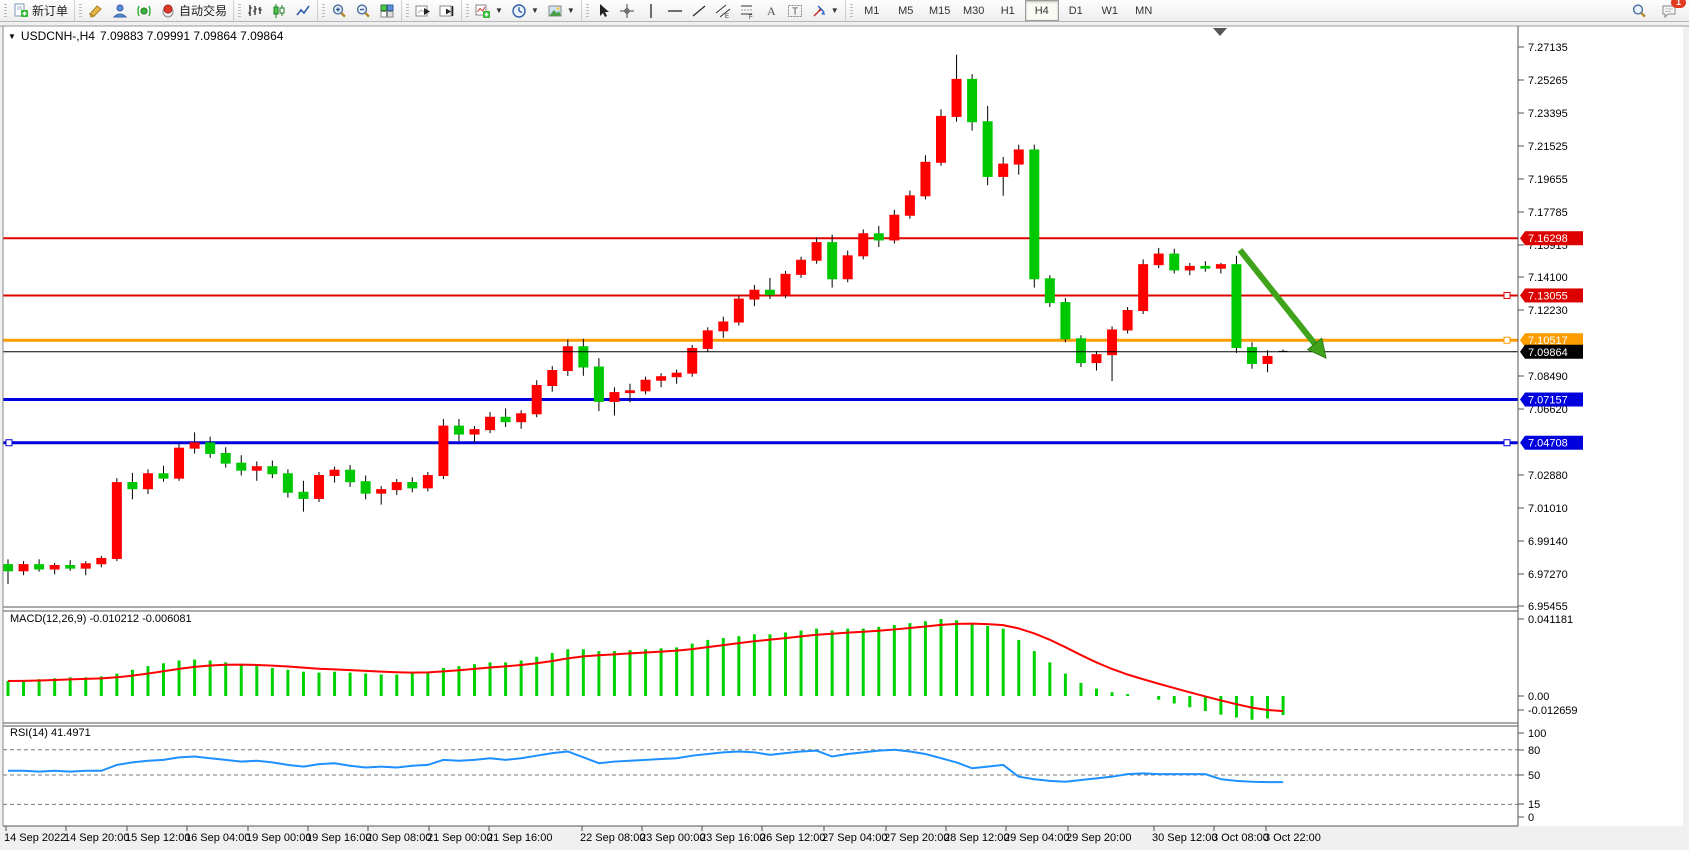  What do you see at coordinates (1548, 239) in the screenshot?
I see `svg-text: 7.16298` at bounding box center [1548, 239].